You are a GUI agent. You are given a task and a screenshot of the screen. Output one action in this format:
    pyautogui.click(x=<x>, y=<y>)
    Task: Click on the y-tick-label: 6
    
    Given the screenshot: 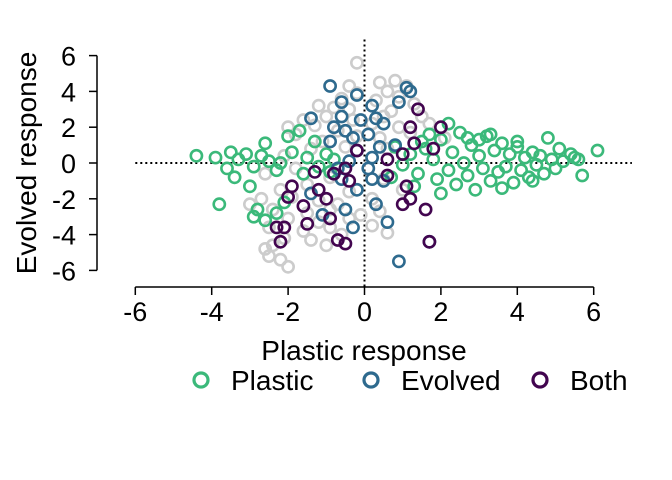 What is the action you would take?
    pyautogui.click(x=68, y=57)
    